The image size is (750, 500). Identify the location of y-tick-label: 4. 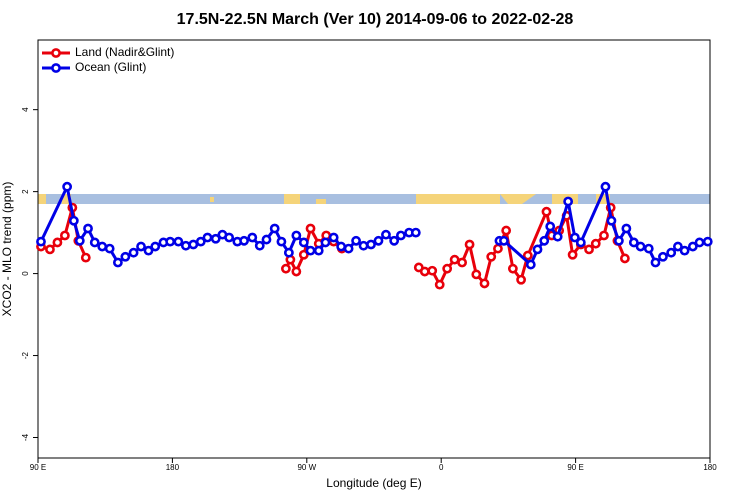
(25, 109).